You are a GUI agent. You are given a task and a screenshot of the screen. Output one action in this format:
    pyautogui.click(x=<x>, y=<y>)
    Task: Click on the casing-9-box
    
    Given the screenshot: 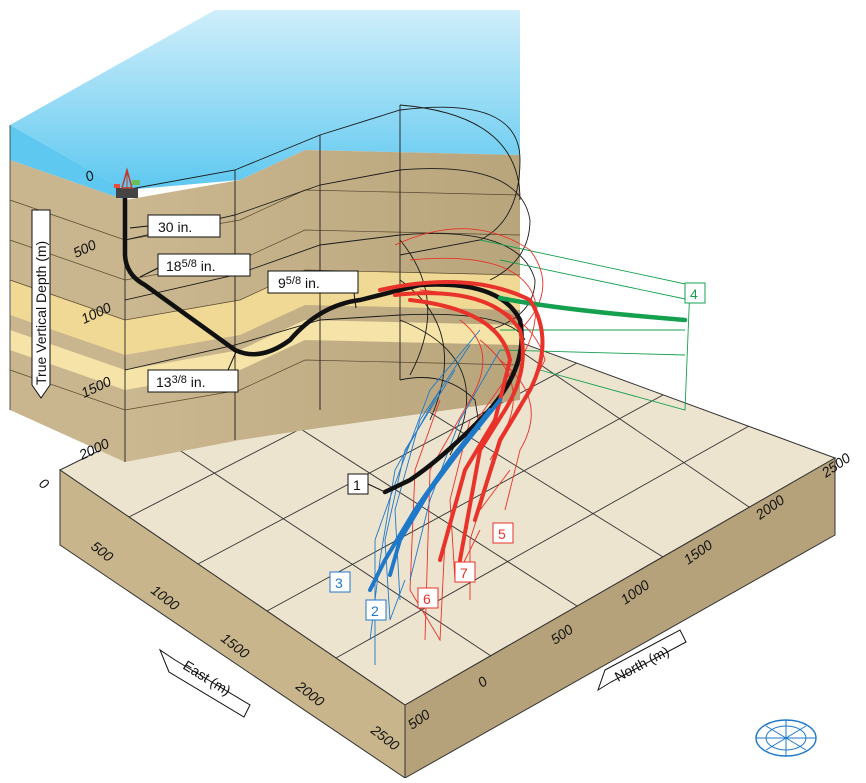 What is the action you would take?
    pyautogui.click(x=313, y=282)
    